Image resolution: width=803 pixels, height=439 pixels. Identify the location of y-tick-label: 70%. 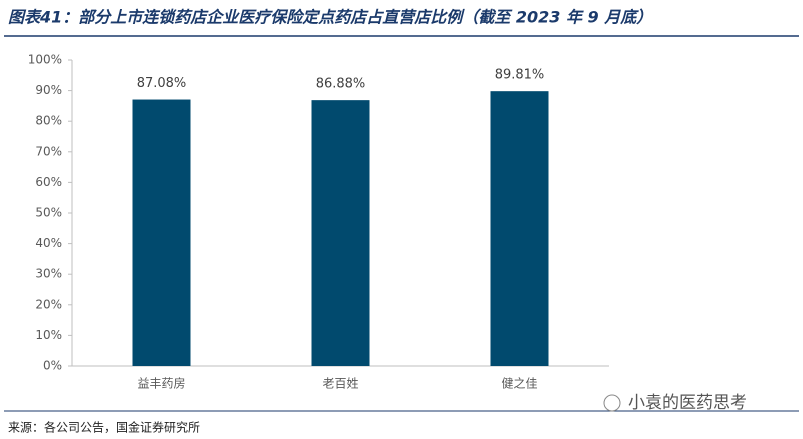
(48, 151).